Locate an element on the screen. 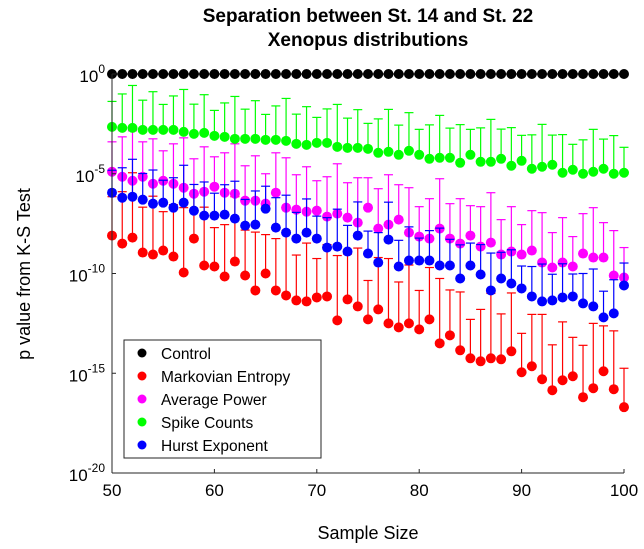 The width and height of the screenshot is (644, 549). legend-label: Average Power is located at coordinates (214, 400).